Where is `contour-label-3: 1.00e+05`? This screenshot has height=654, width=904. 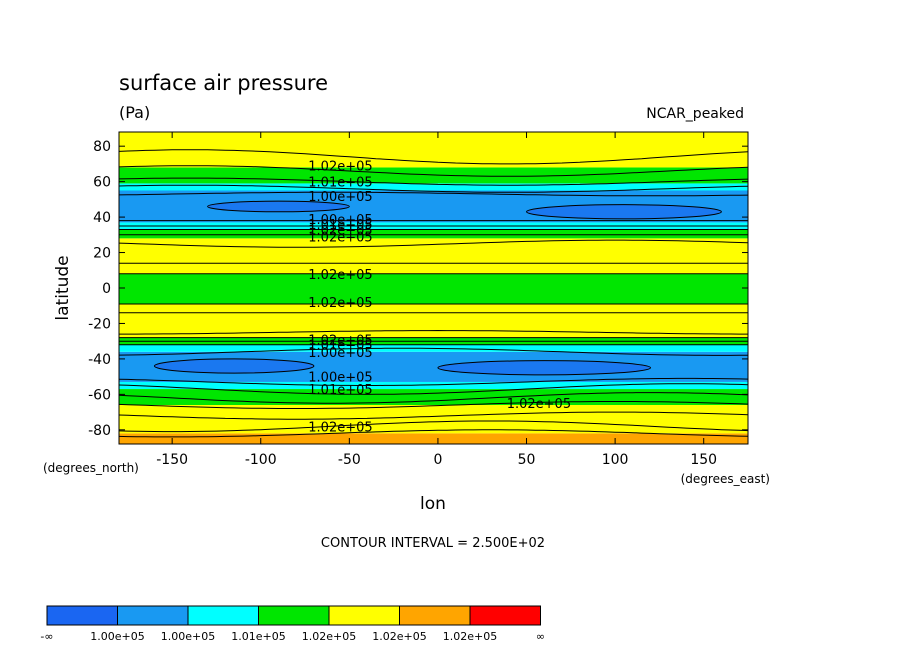 contour-label-3: 1.00e+05 is located at coordinates (340, 220).